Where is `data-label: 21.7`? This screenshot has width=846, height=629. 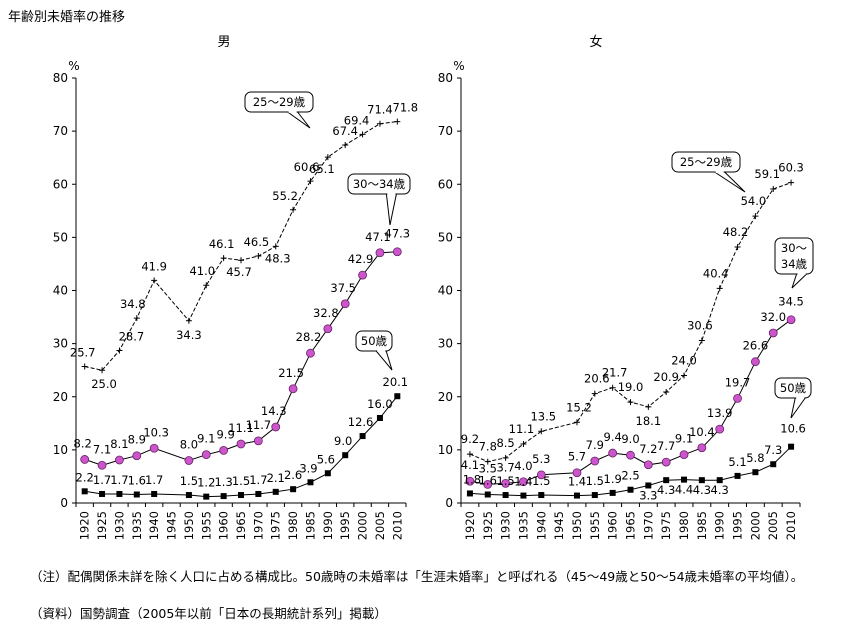
data-label: 21.7 is located at coordinates (615, 373).